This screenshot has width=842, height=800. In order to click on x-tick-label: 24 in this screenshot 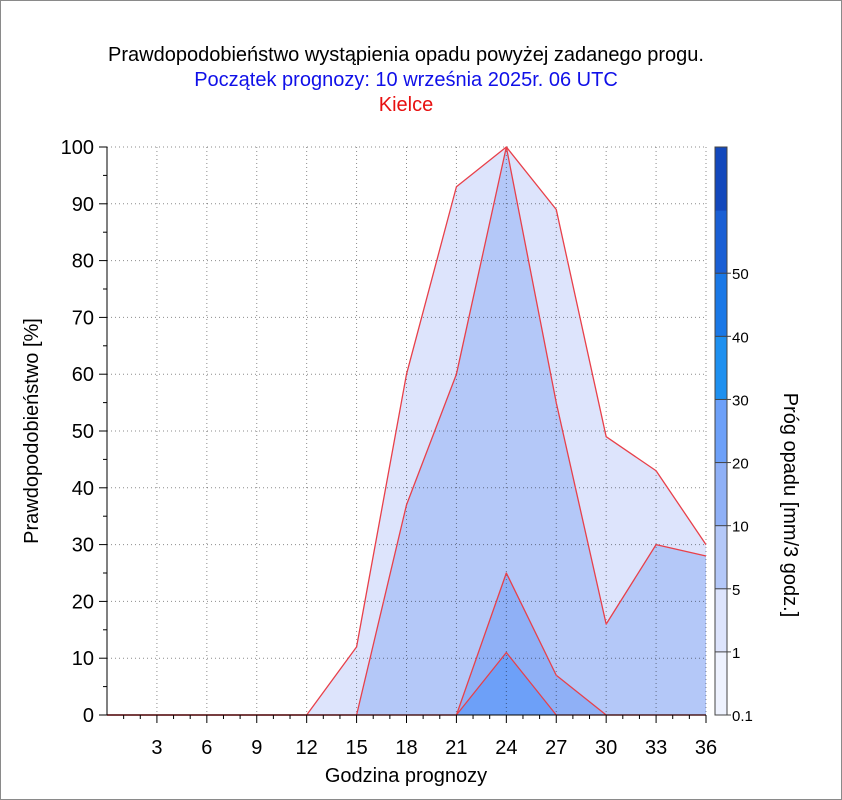, I will do `click(506, 748)`.